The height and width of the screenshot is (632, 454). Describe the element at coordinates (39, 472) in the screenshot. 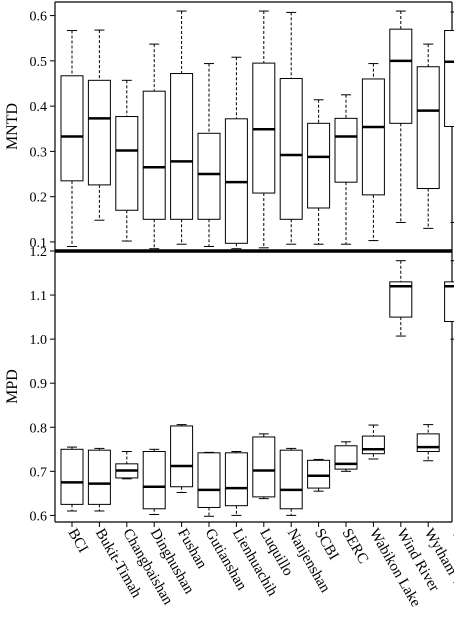

I see `mpd-ytick-label-1: 0.7` at that location.